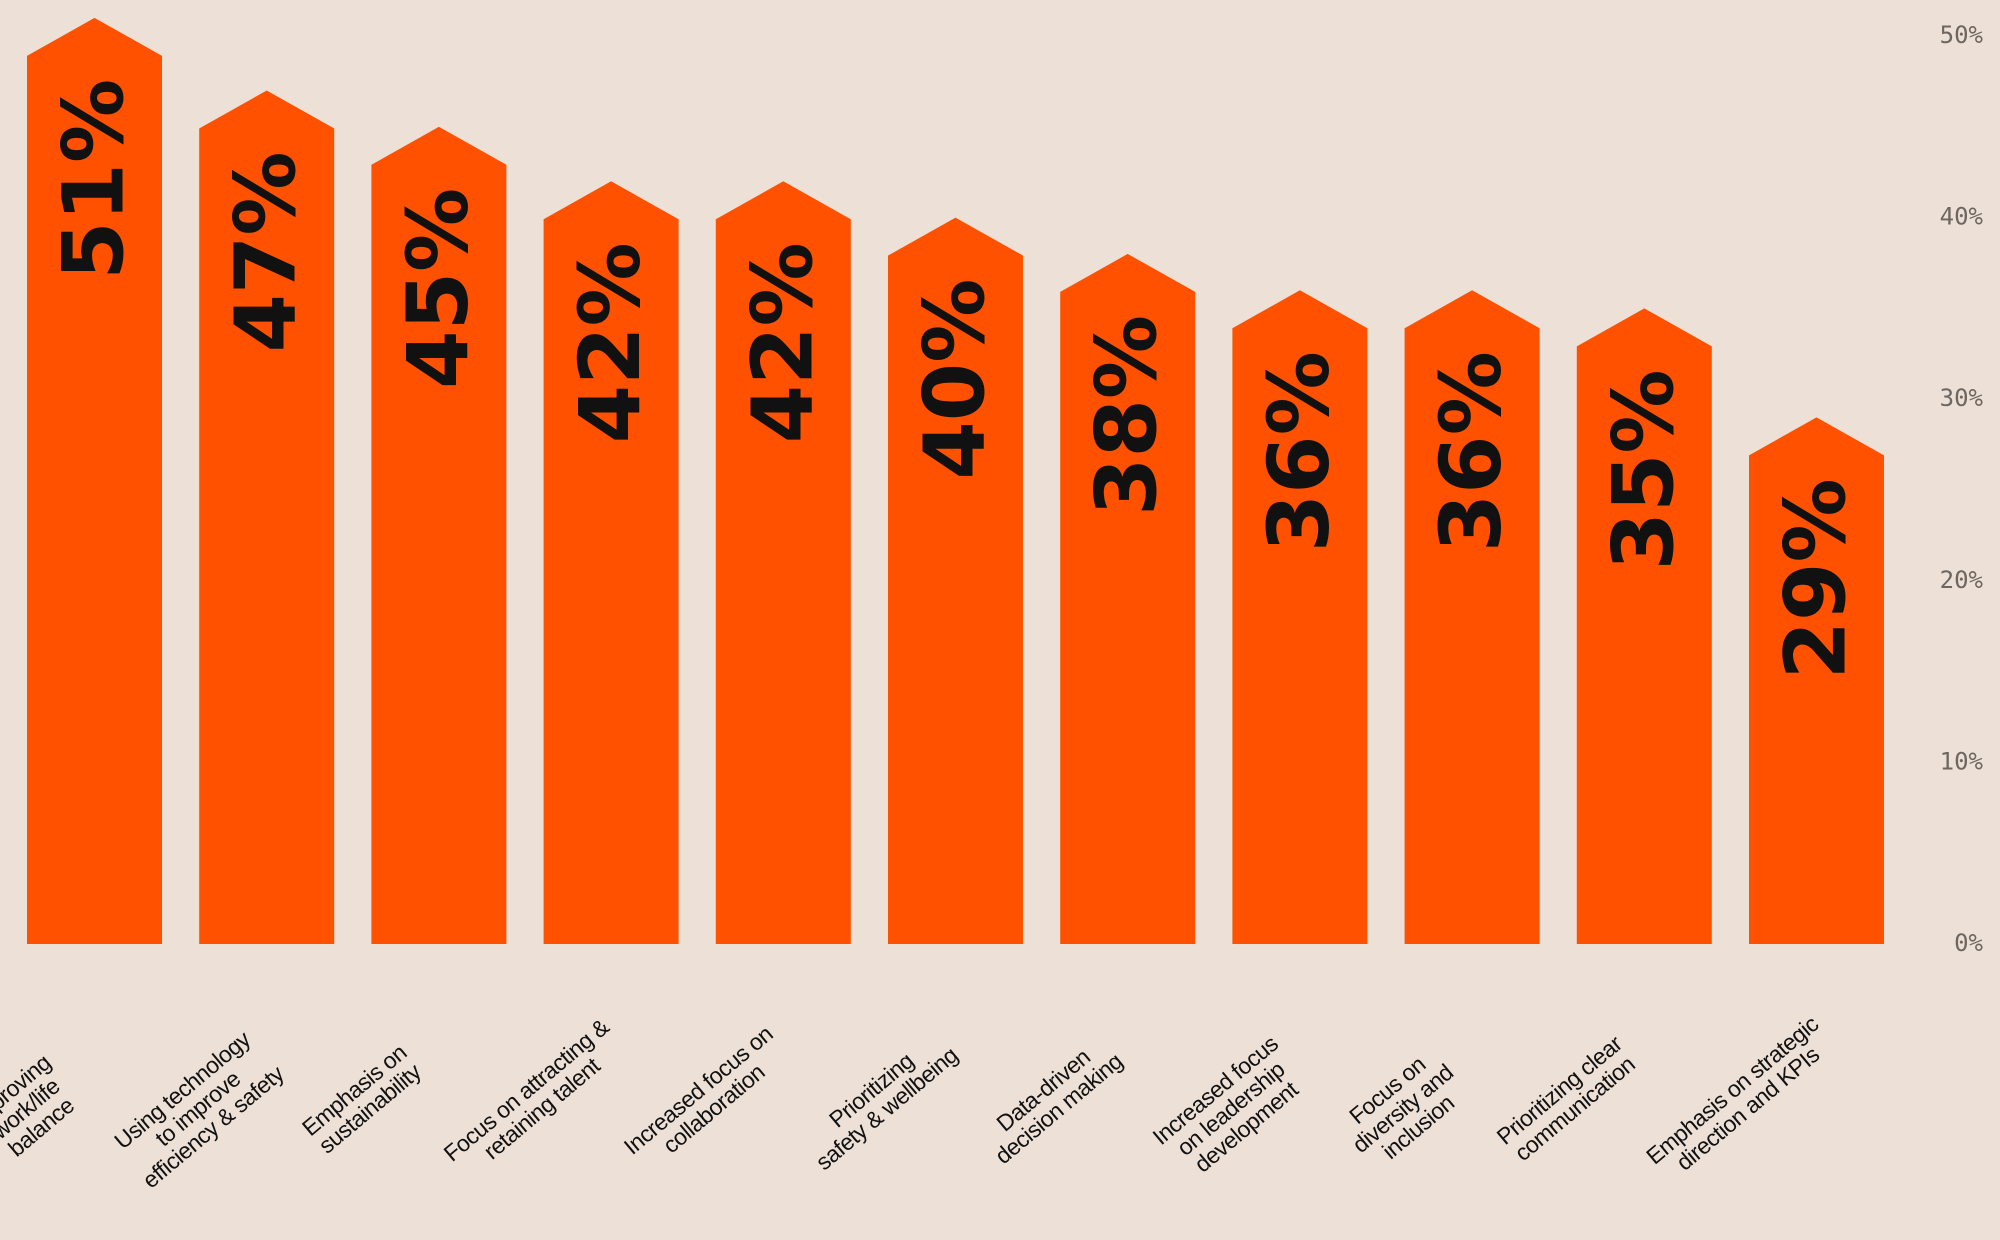 The width and height of the screenshot is (2000, 1240). Describe the element at coordinates (1127, 415) in the screenshot. I see `value-label: 38%` at that location.